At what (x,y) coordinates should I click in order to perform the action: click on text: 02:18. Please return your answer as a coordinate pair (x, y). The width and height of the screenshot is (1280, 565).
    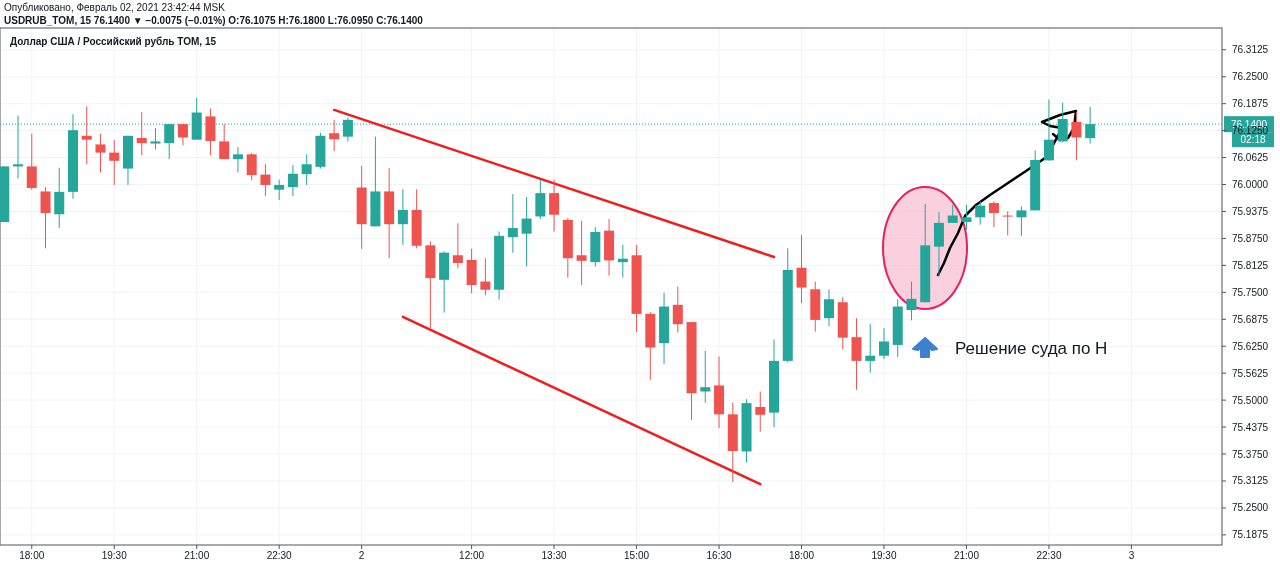
    Looking at the image, I should click on (1253, 140).